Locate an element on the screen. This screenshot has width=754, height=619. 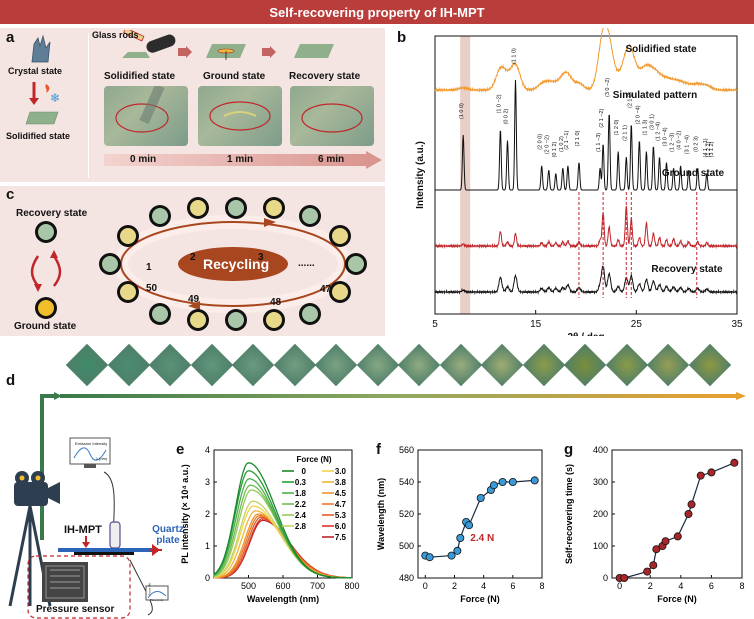
legend-label: 6.0 is located at coordinates (341, 526).